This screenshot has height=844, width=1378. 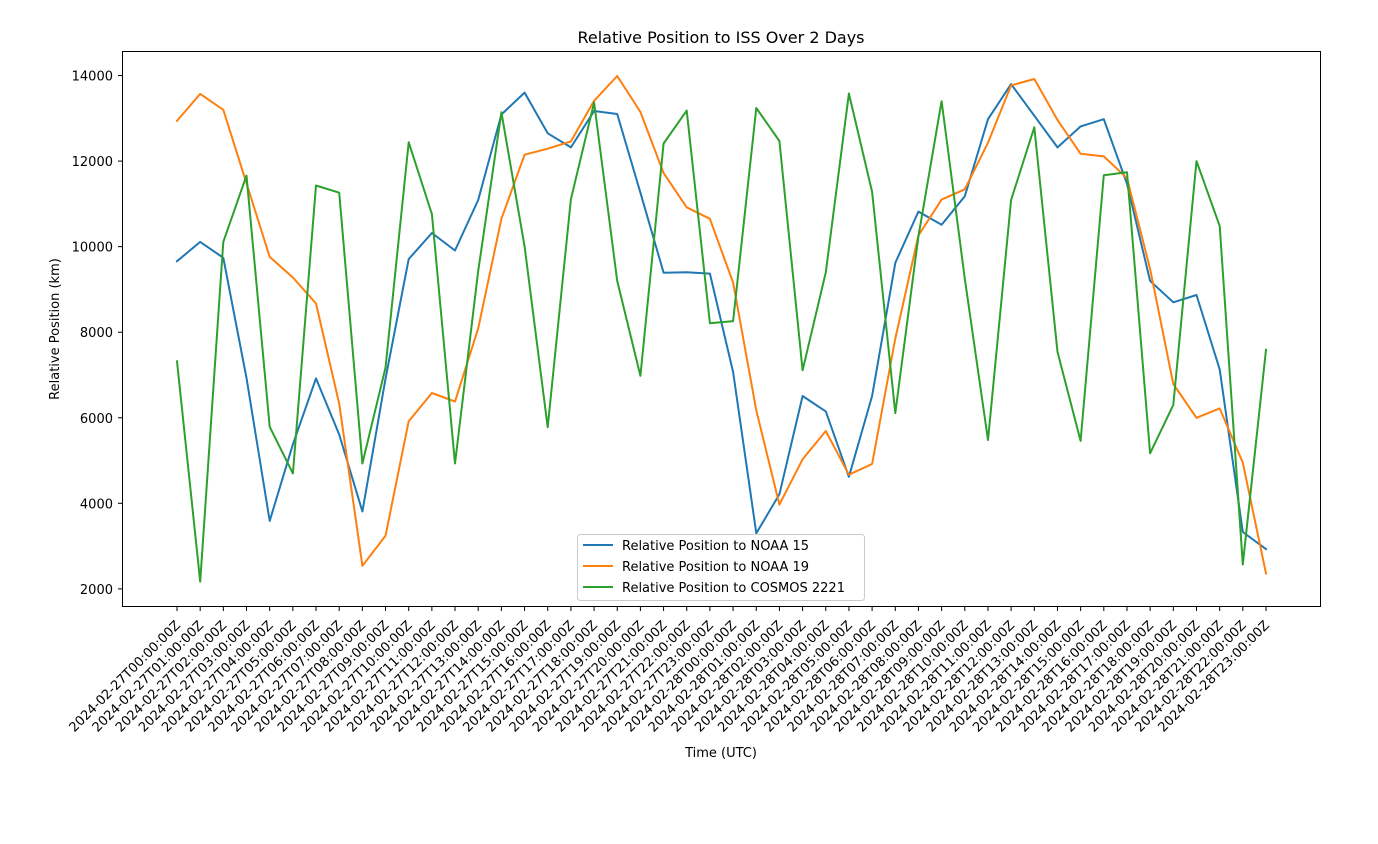 I want to click on y-axis: 2000 4000 6000 8000 10000 12000 14000, so click(x=97, y=334).